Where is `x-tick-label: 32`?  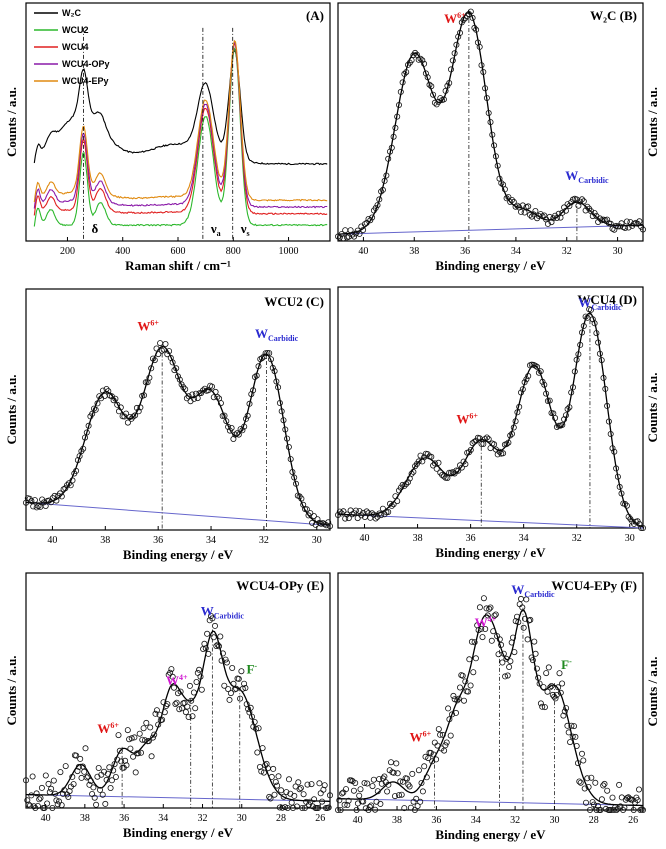
x-tick-label: 32 is located at coordinates (515, 820).